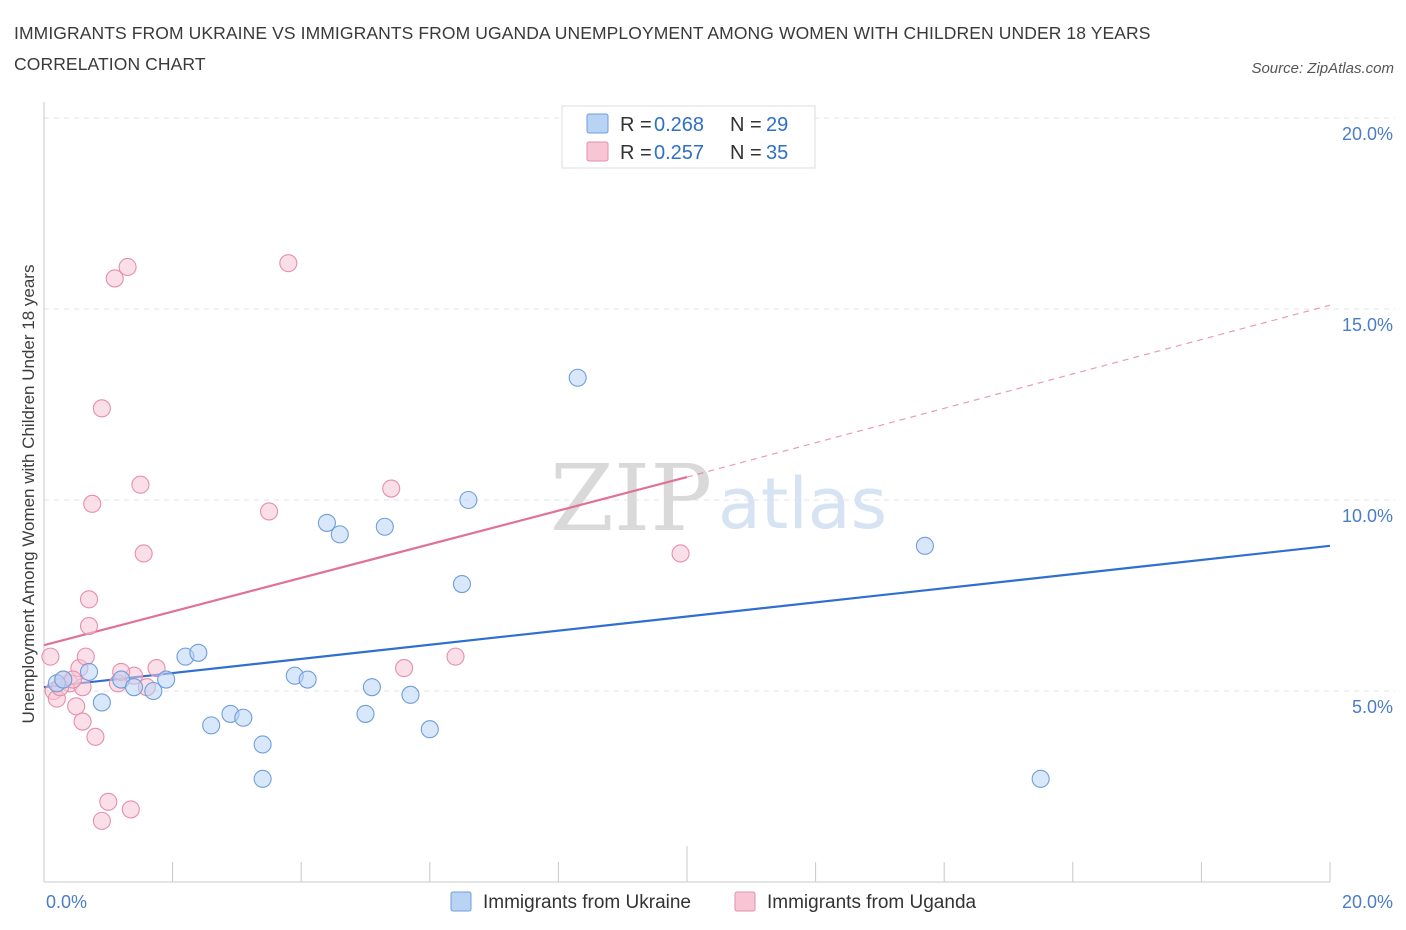 The height and width of the screenshot is (930, 1406). Describe the element at coordinates (777, 153) in the screenshot. I see `legend-uganda-n-value: 35` at that location.